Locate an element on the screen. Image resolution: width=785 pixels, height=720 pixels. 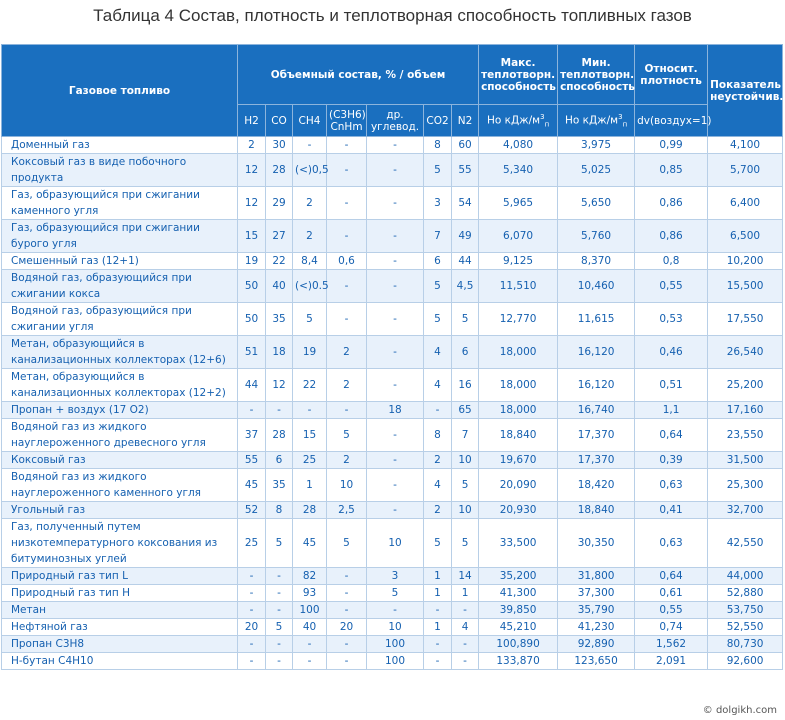
co2-value: 6 is located at coordinates (437, 261).